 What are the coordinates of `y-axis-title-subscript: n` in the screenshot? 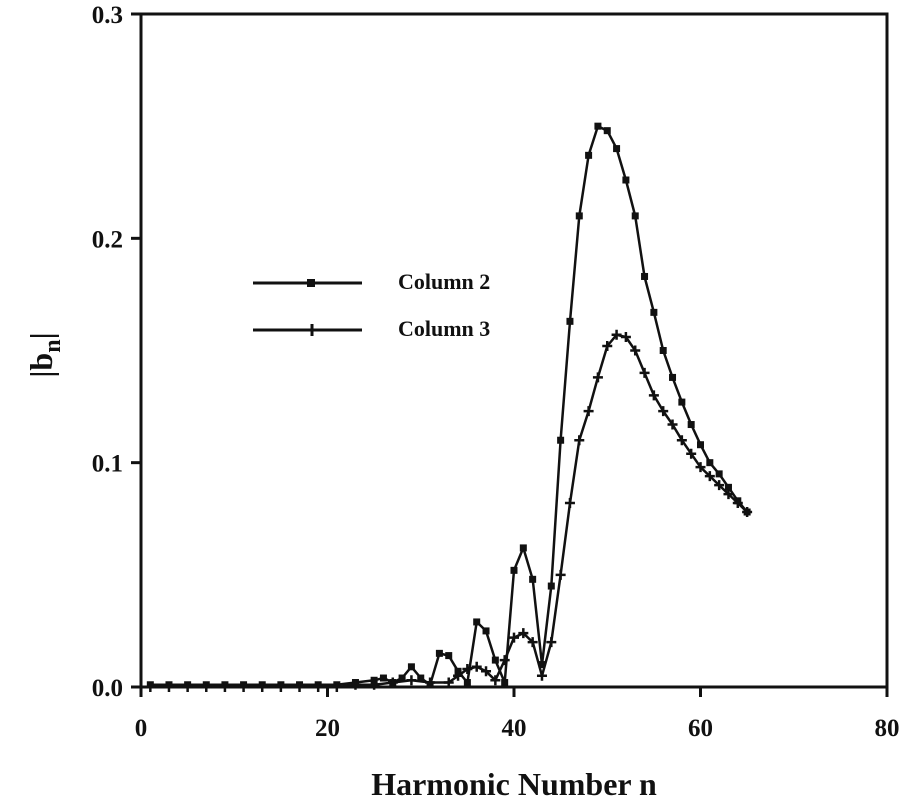 It's located at (53, 345).